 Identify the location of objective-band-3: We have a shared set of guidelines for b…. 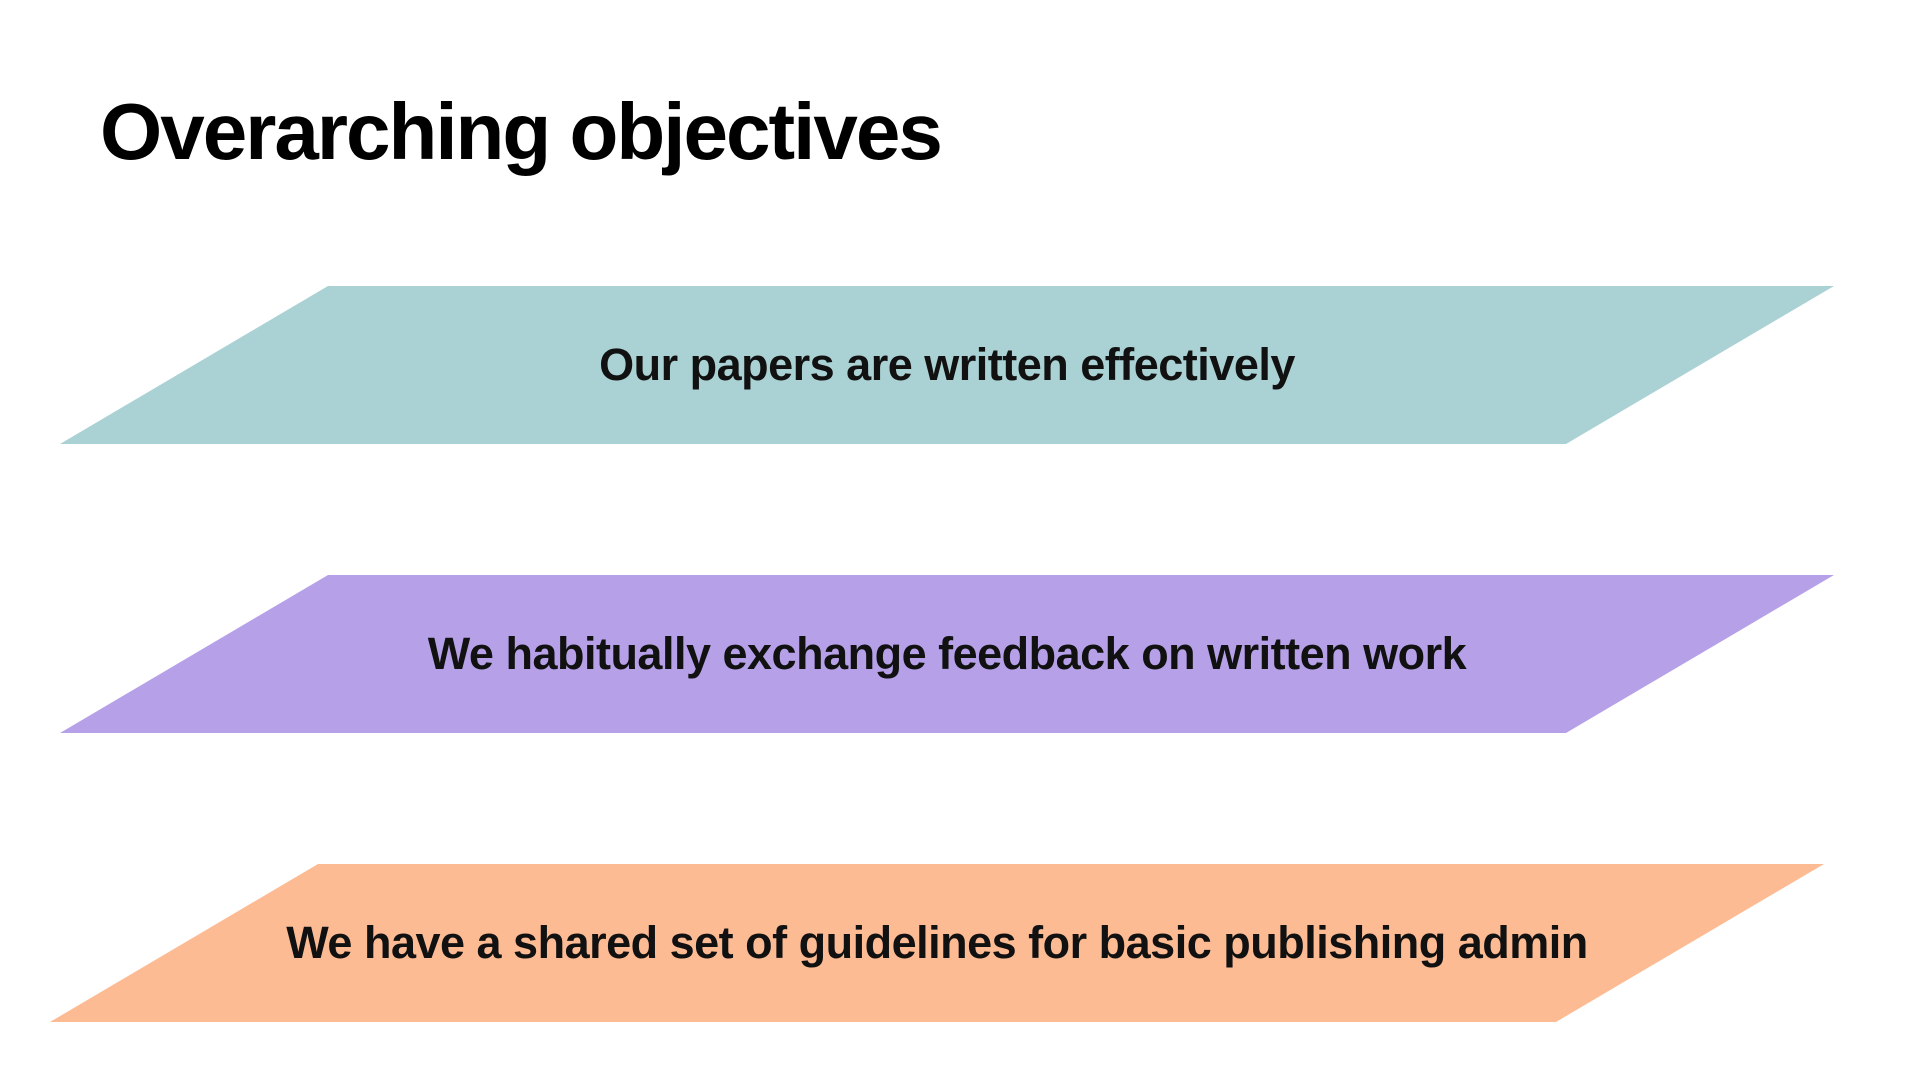
(937, 943).